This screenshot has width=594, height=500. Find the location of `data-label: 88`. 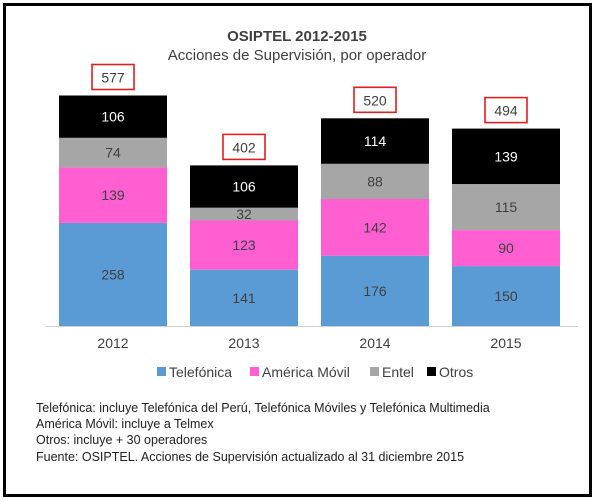

data-label: 88 is located at coordinates (375, 181).